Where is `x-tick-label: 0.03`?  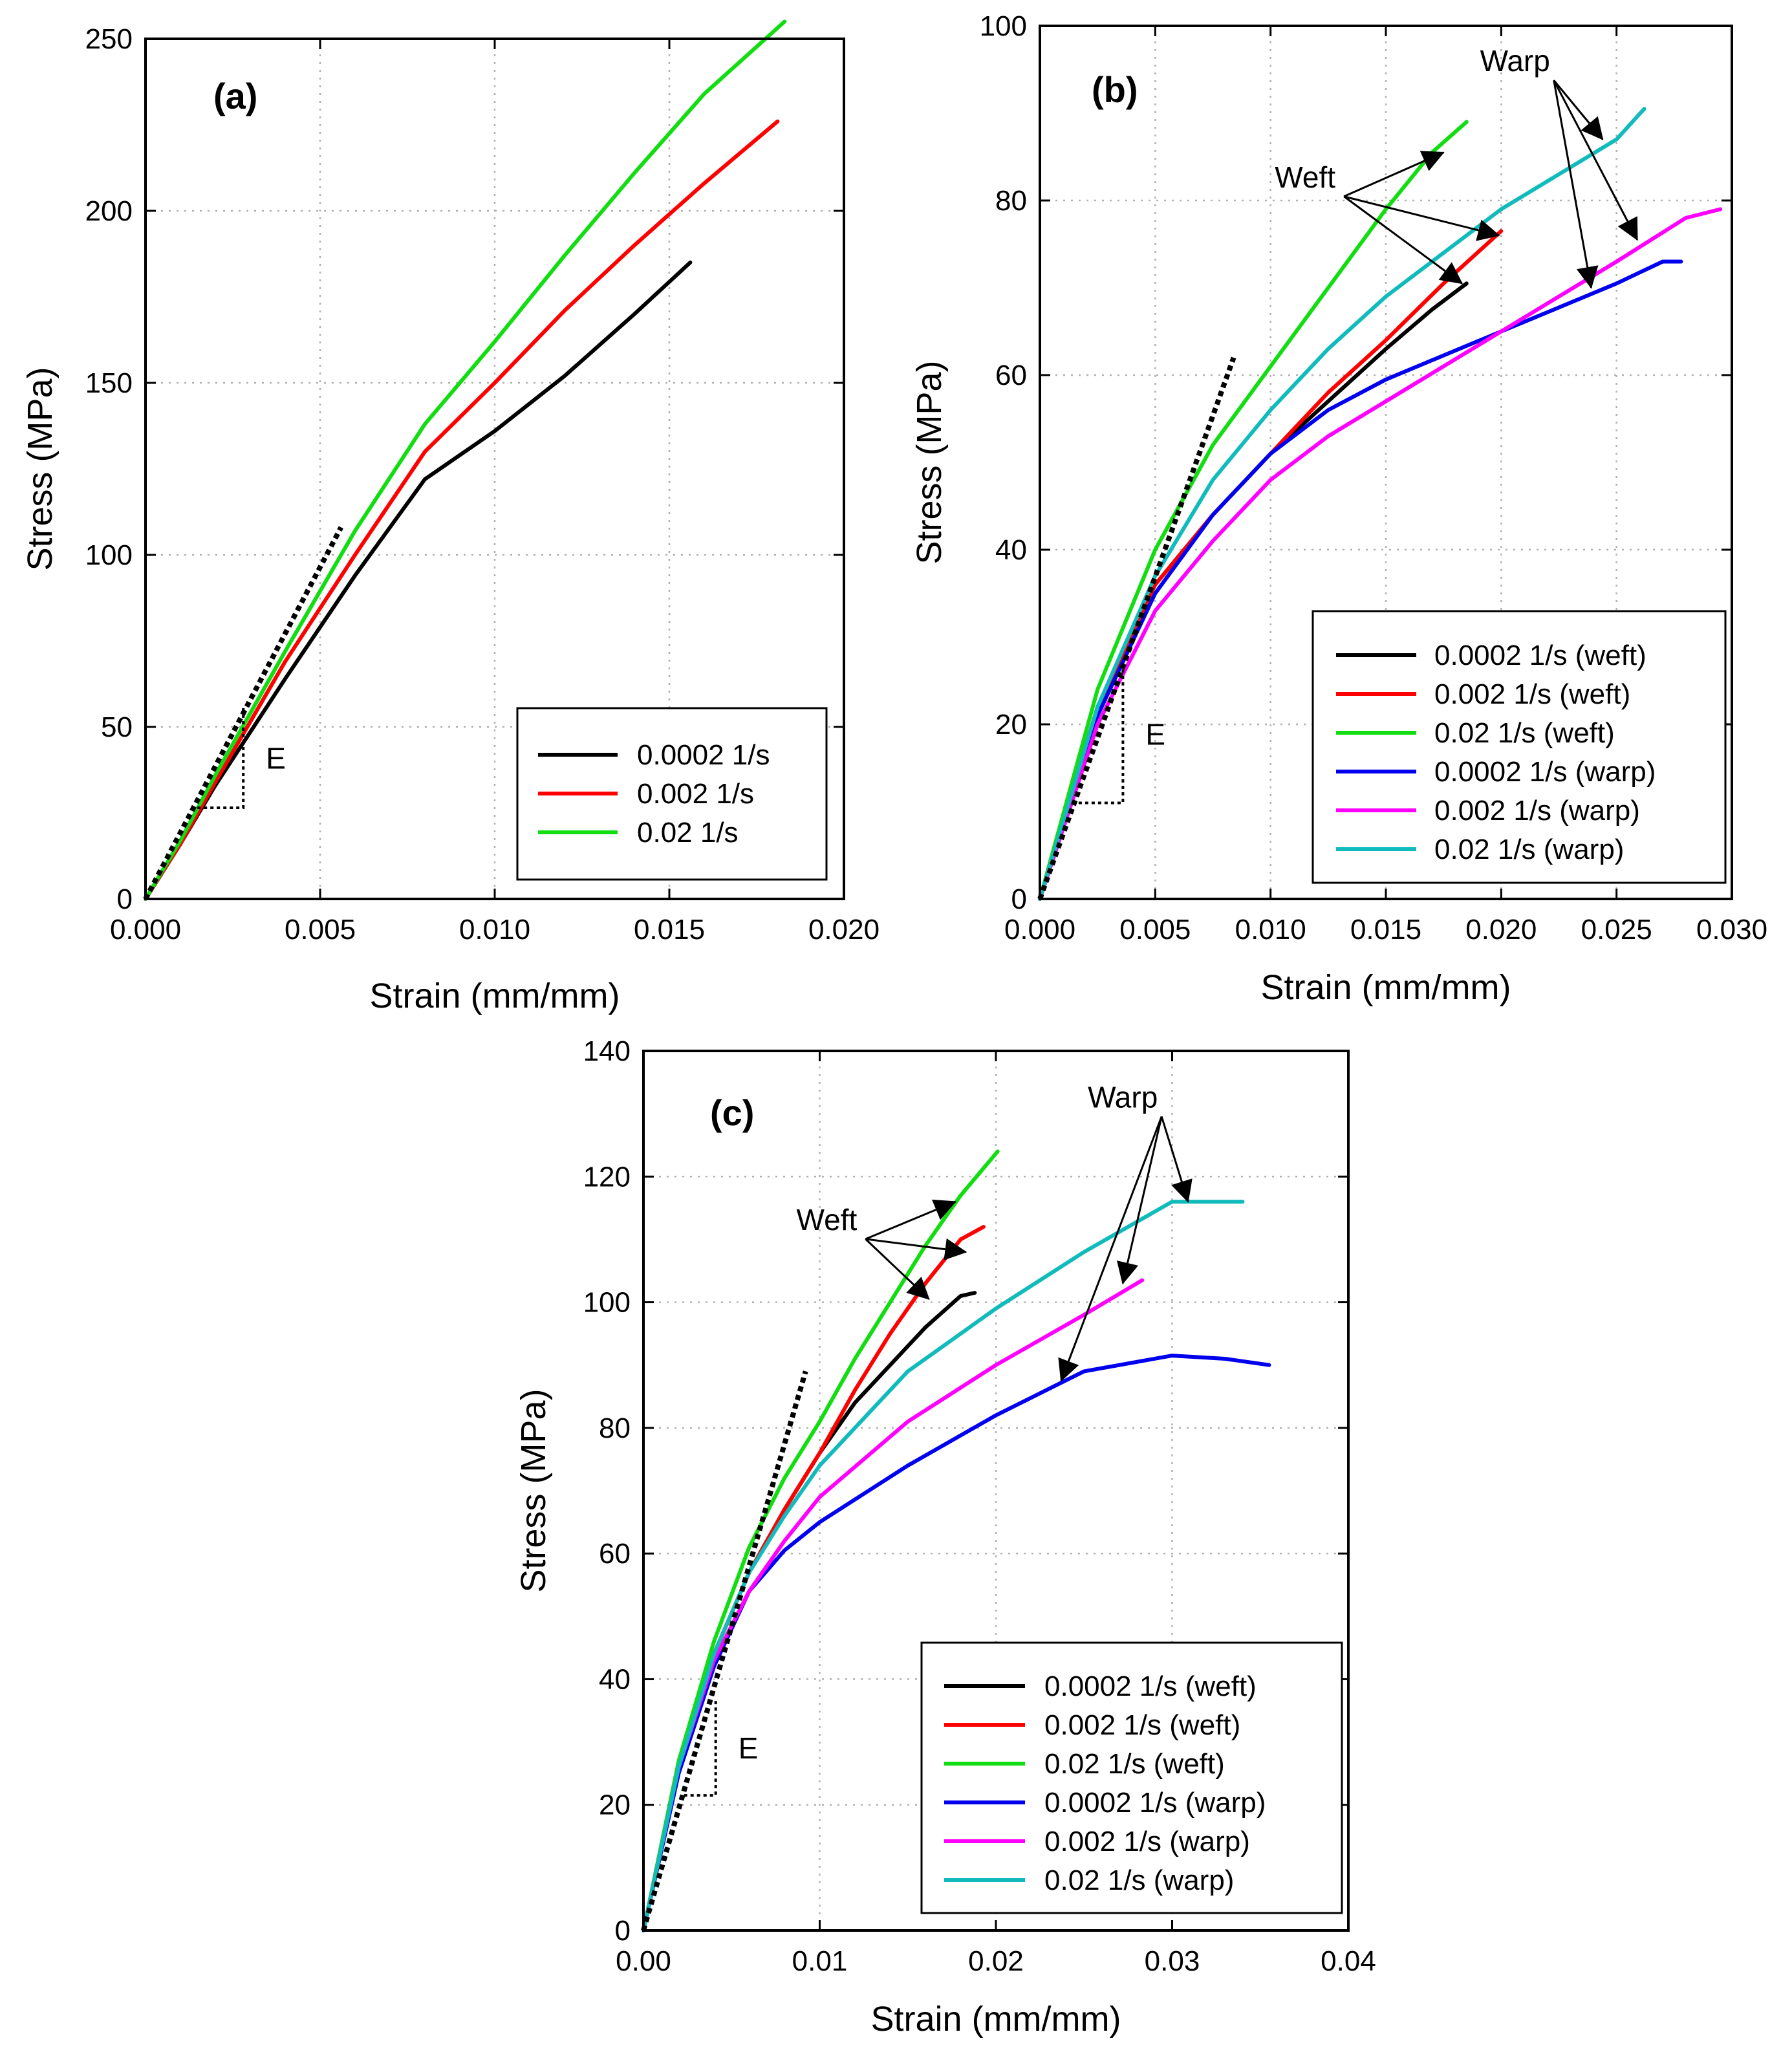 x-tick-label: 0.03 is located at coordinates (1172, 1961).